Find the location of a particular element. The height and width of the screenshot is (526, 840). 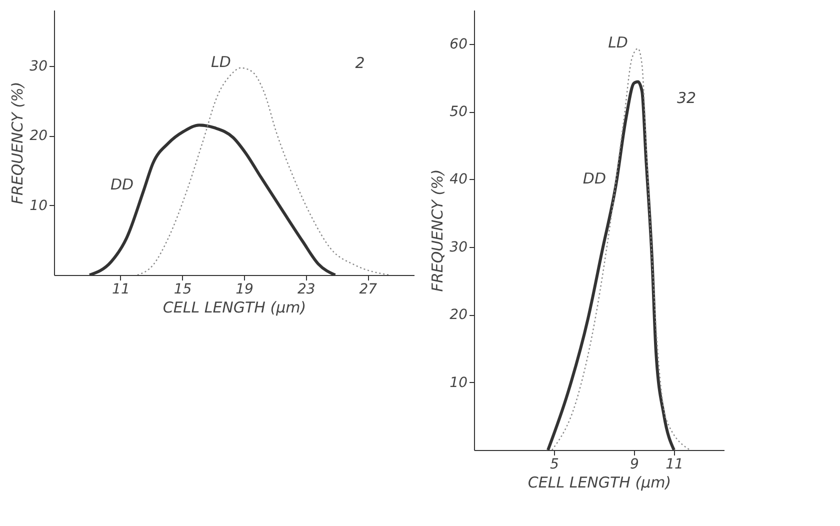

x-tick-label: 19 is located at coordinates (245, 290).